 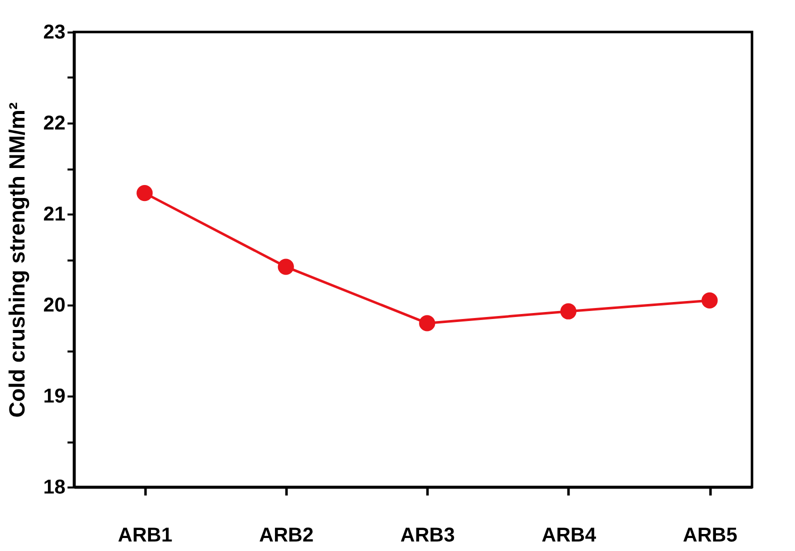 What do you see at coordinates (427, 535) in the screenshot?
I see `x-tick-label: ARB3` at bounding box center [427, 535].